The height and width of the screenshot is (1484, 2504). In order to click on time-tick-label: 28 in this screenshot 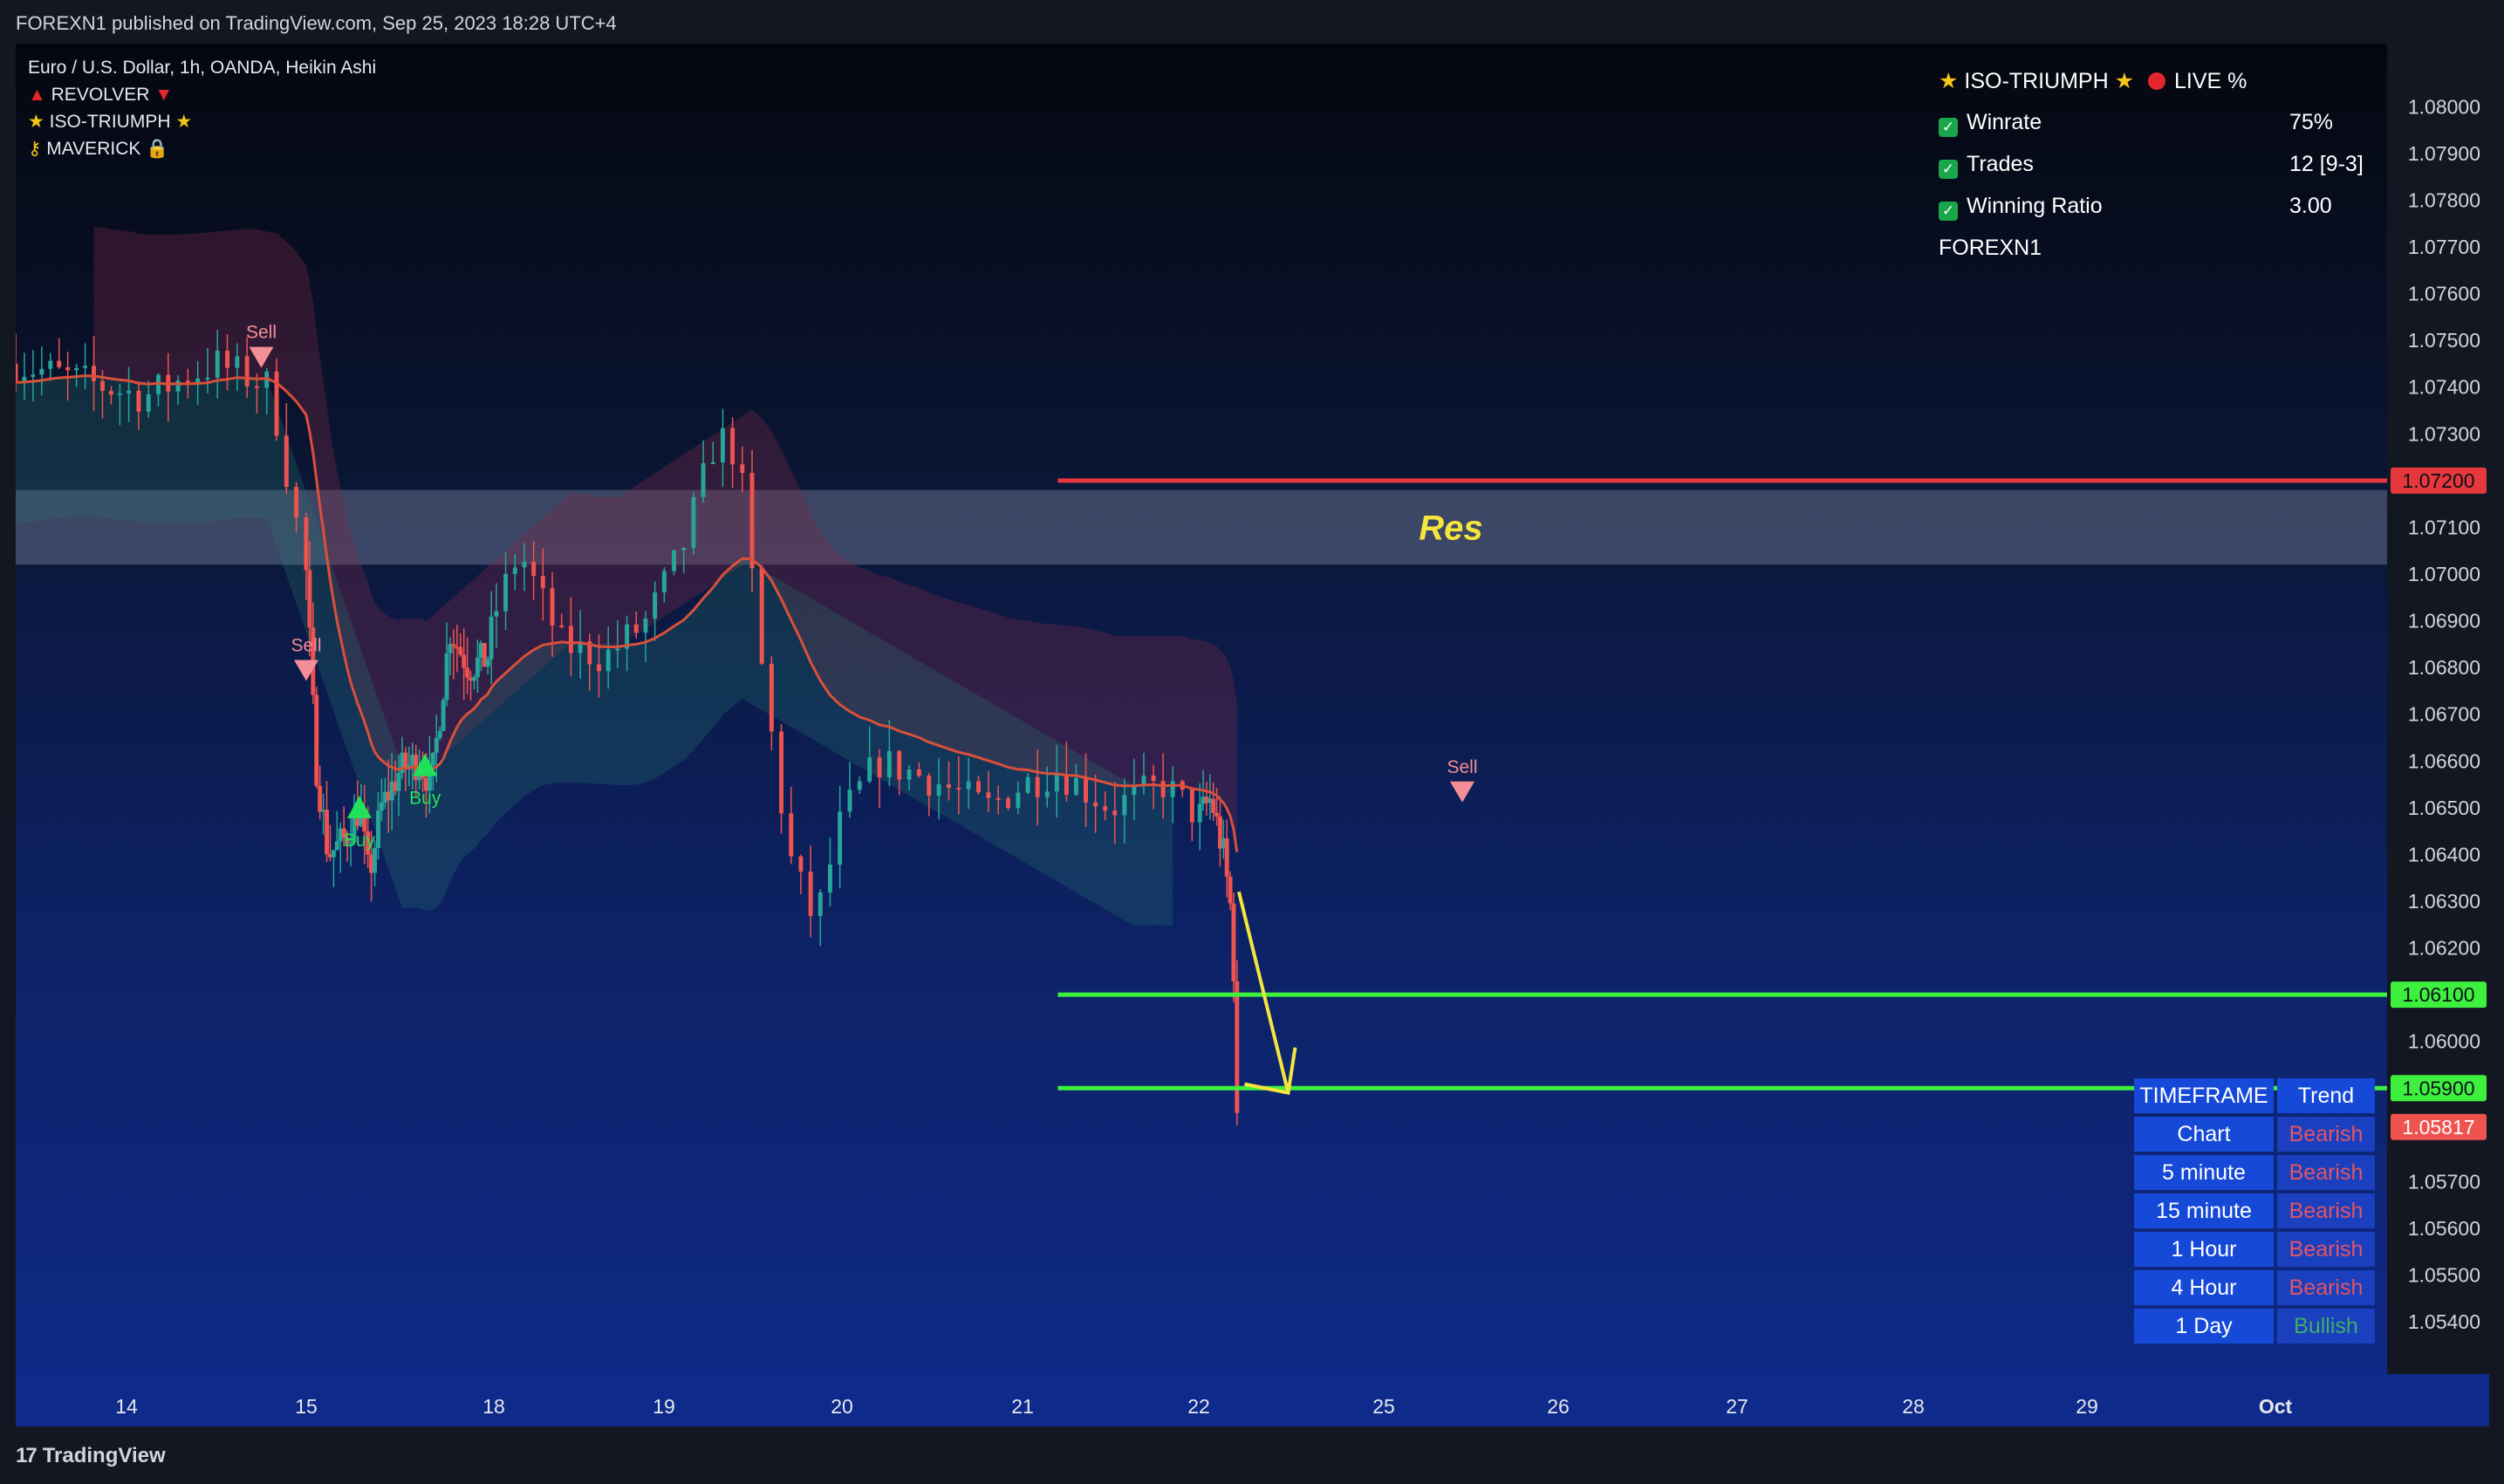, I will do `click(1914, 1406)`.